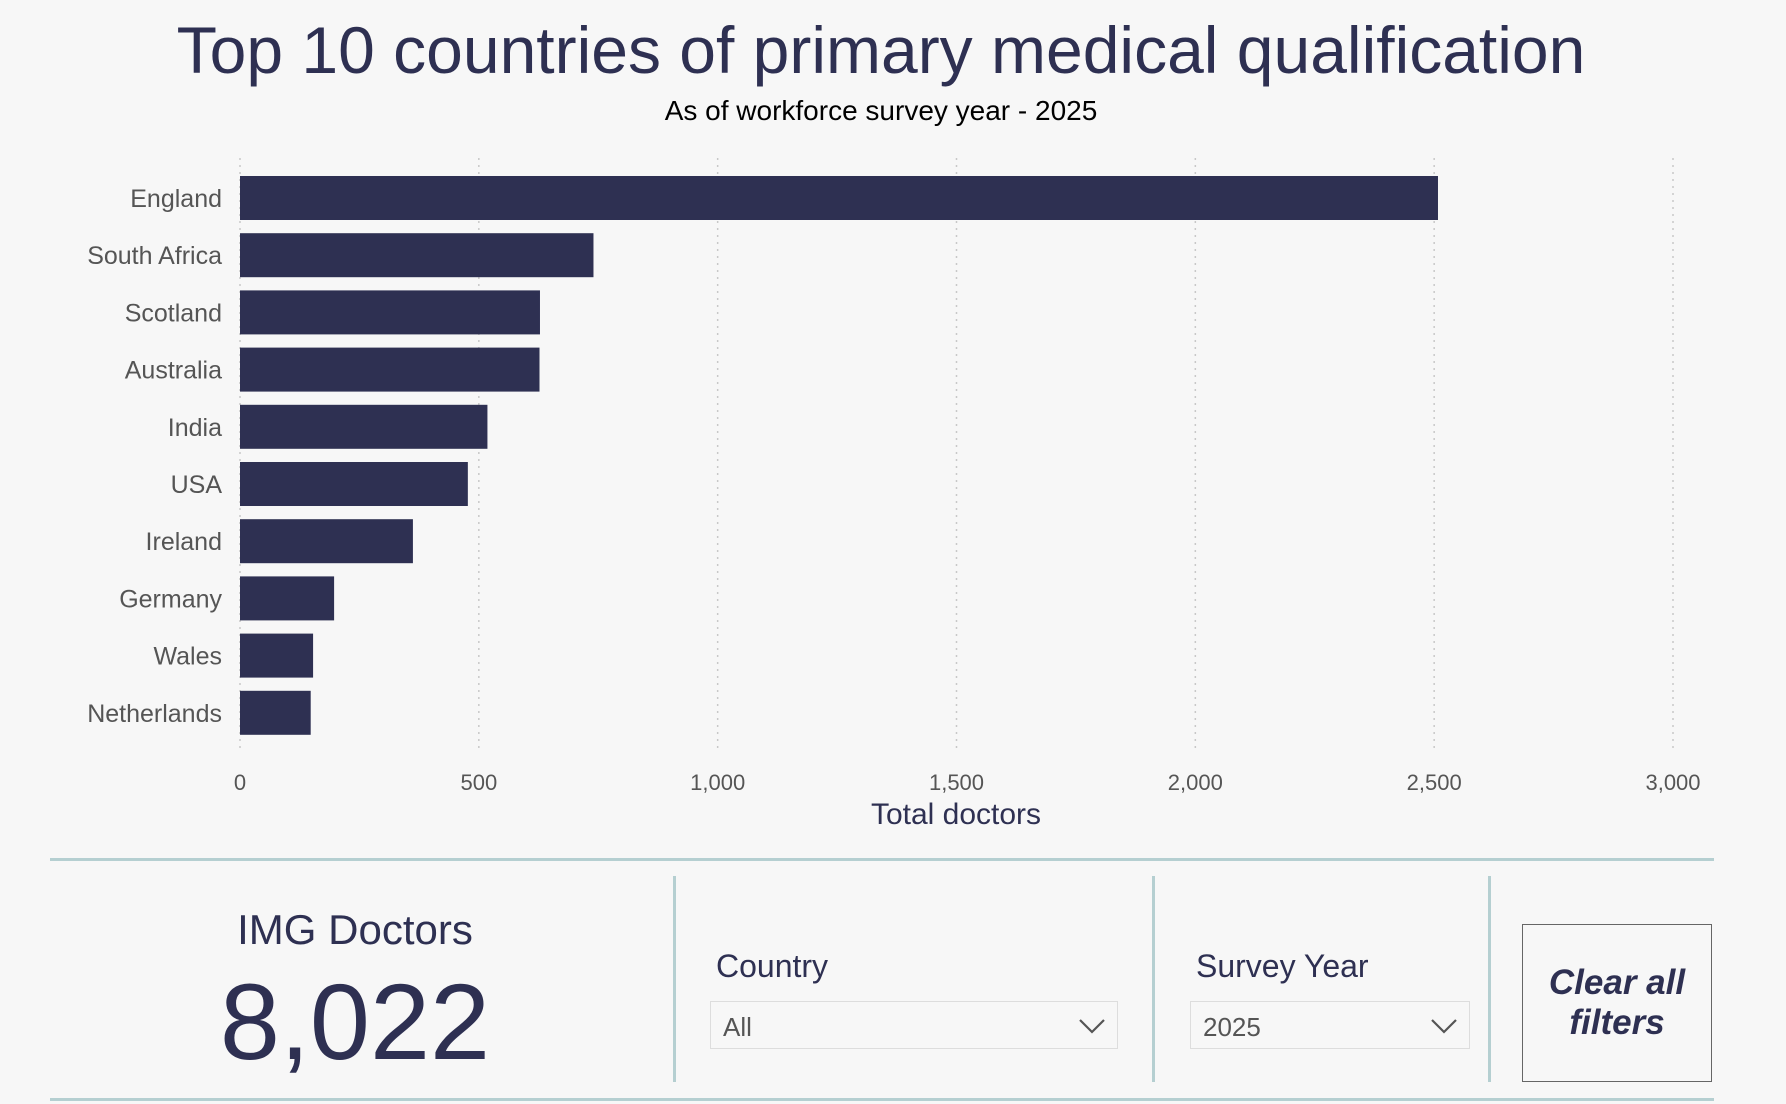  What do you see at coordinates (717, 782) in the screenshot?
I see `tick-label: 1,000` at bounding box center [717, 782].